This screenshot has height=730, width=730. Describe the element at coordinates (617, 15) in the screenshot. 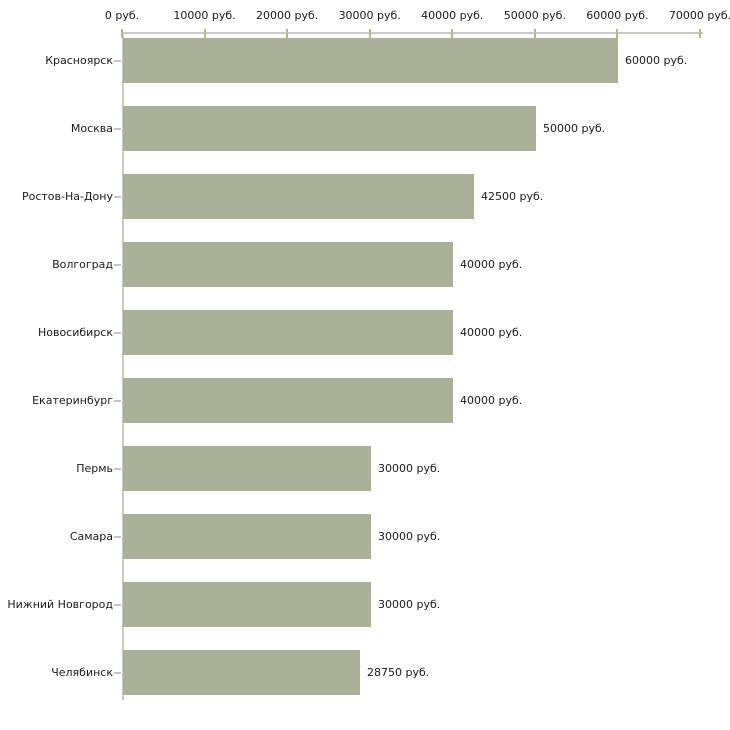

I see `x-axis-tick-label: 60000 руб.` at that location.